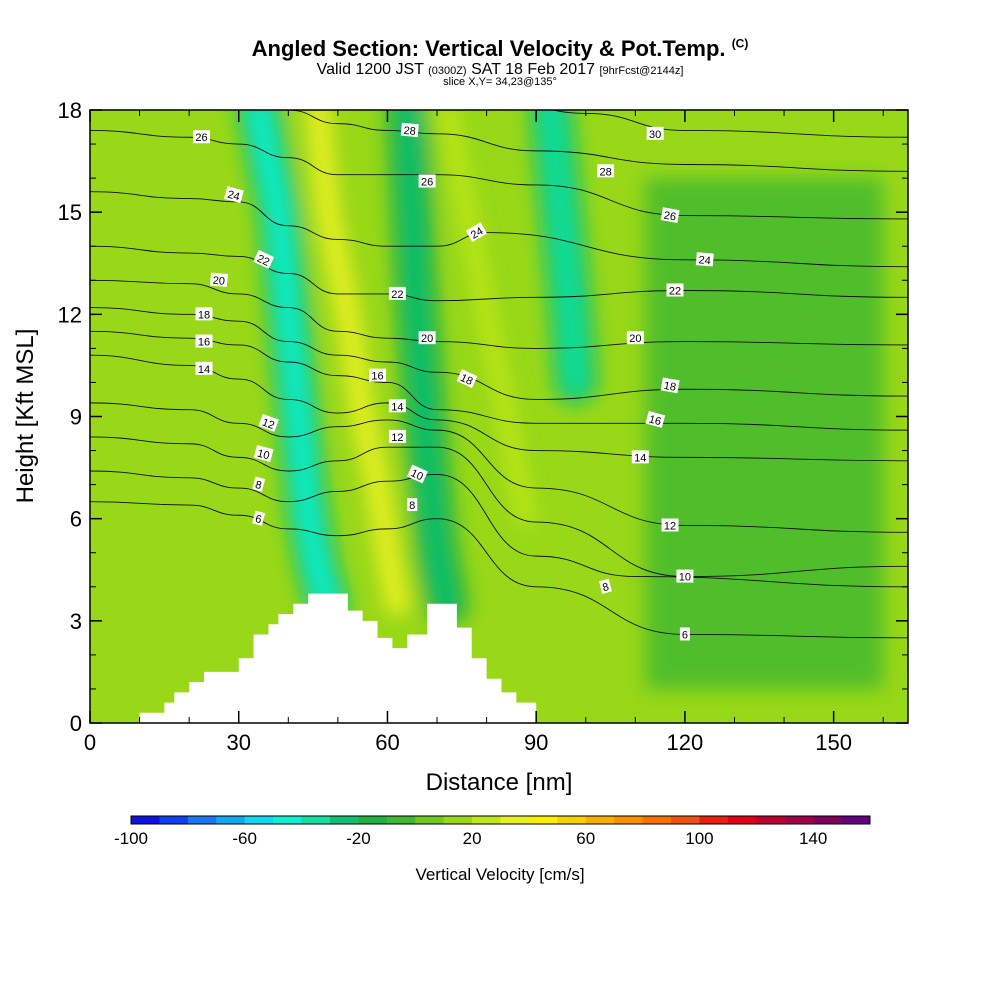 The width and height of the screenshot is (1000, 1000). Describe the element at coordinates (76, 621) in the screenshot. I see `y-tick-label: 3` at that location.